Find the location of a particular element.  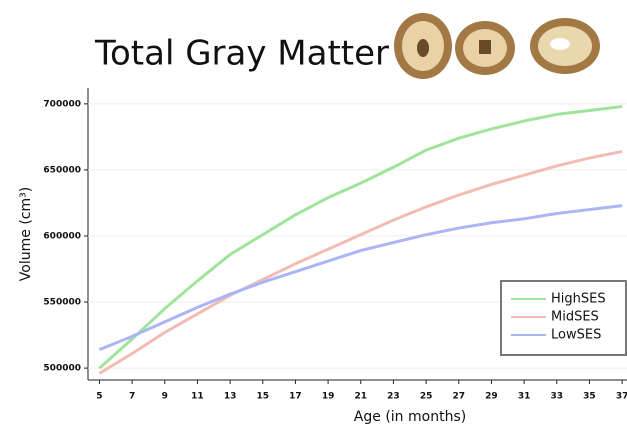

chart-title: Total Gray Matter is located at coordinates (241, 54).